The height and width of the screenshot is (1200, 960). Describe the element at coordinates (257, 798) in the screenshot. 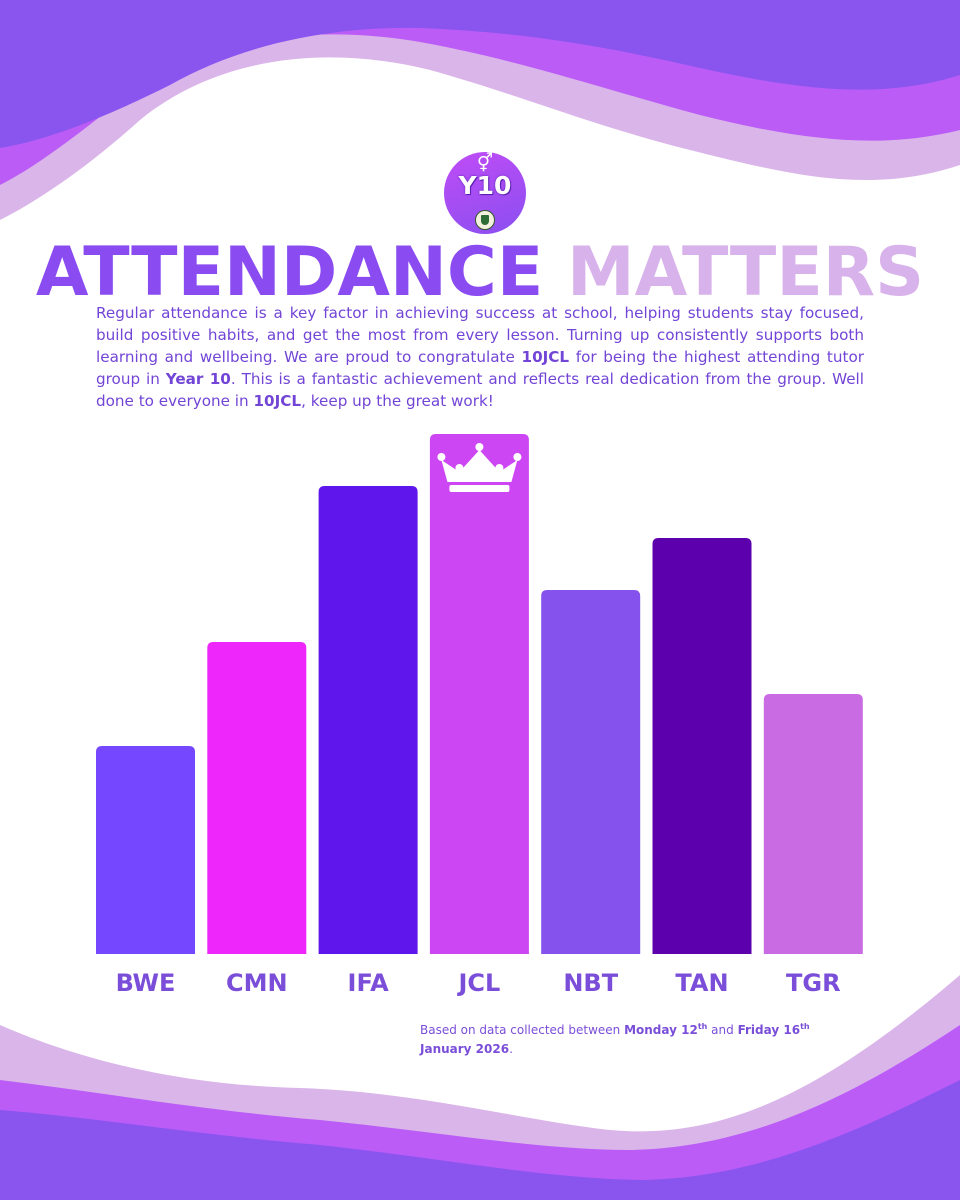

I see `bar-cmn` at that location.